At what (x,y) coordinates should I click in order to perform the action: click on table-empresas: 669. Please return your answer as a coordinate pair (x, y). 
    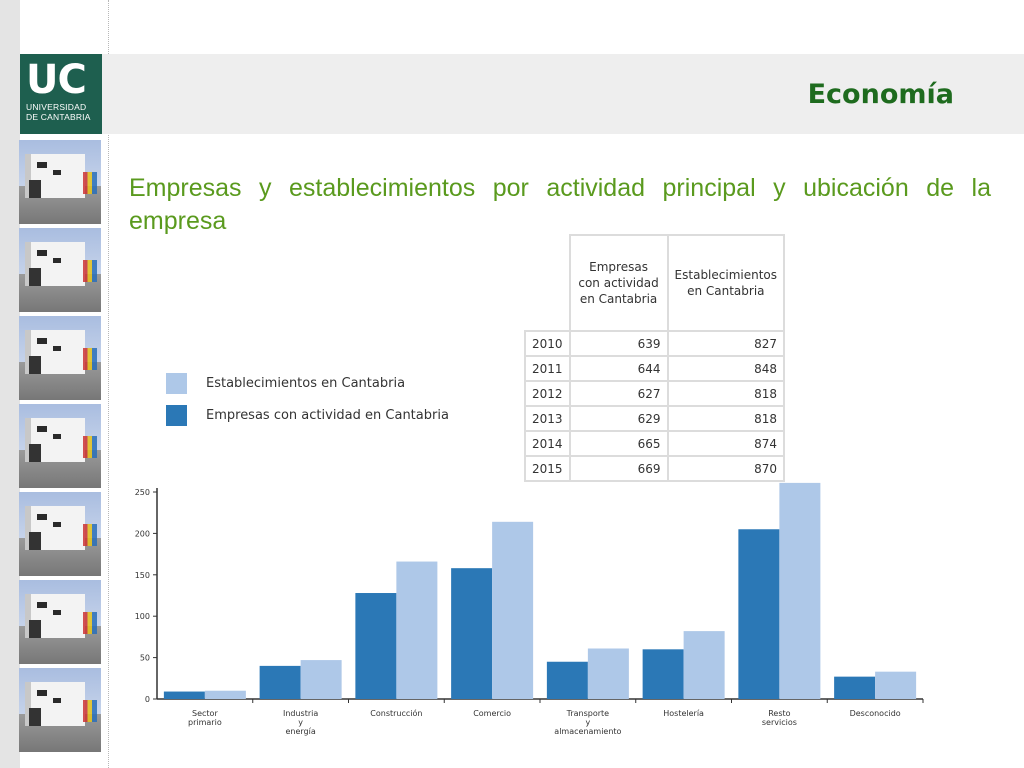
    Looking at the image, I should click on (618, 468).